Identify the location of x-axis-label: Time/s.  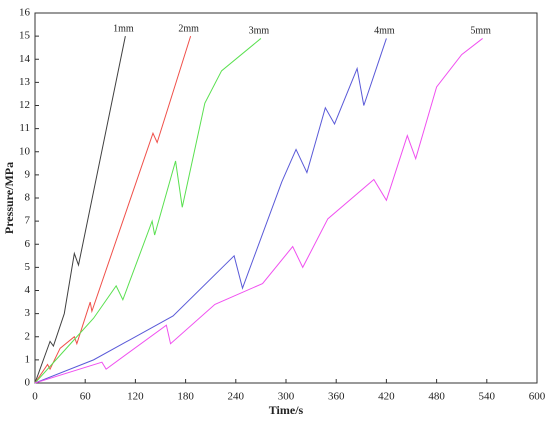
(286, 410).